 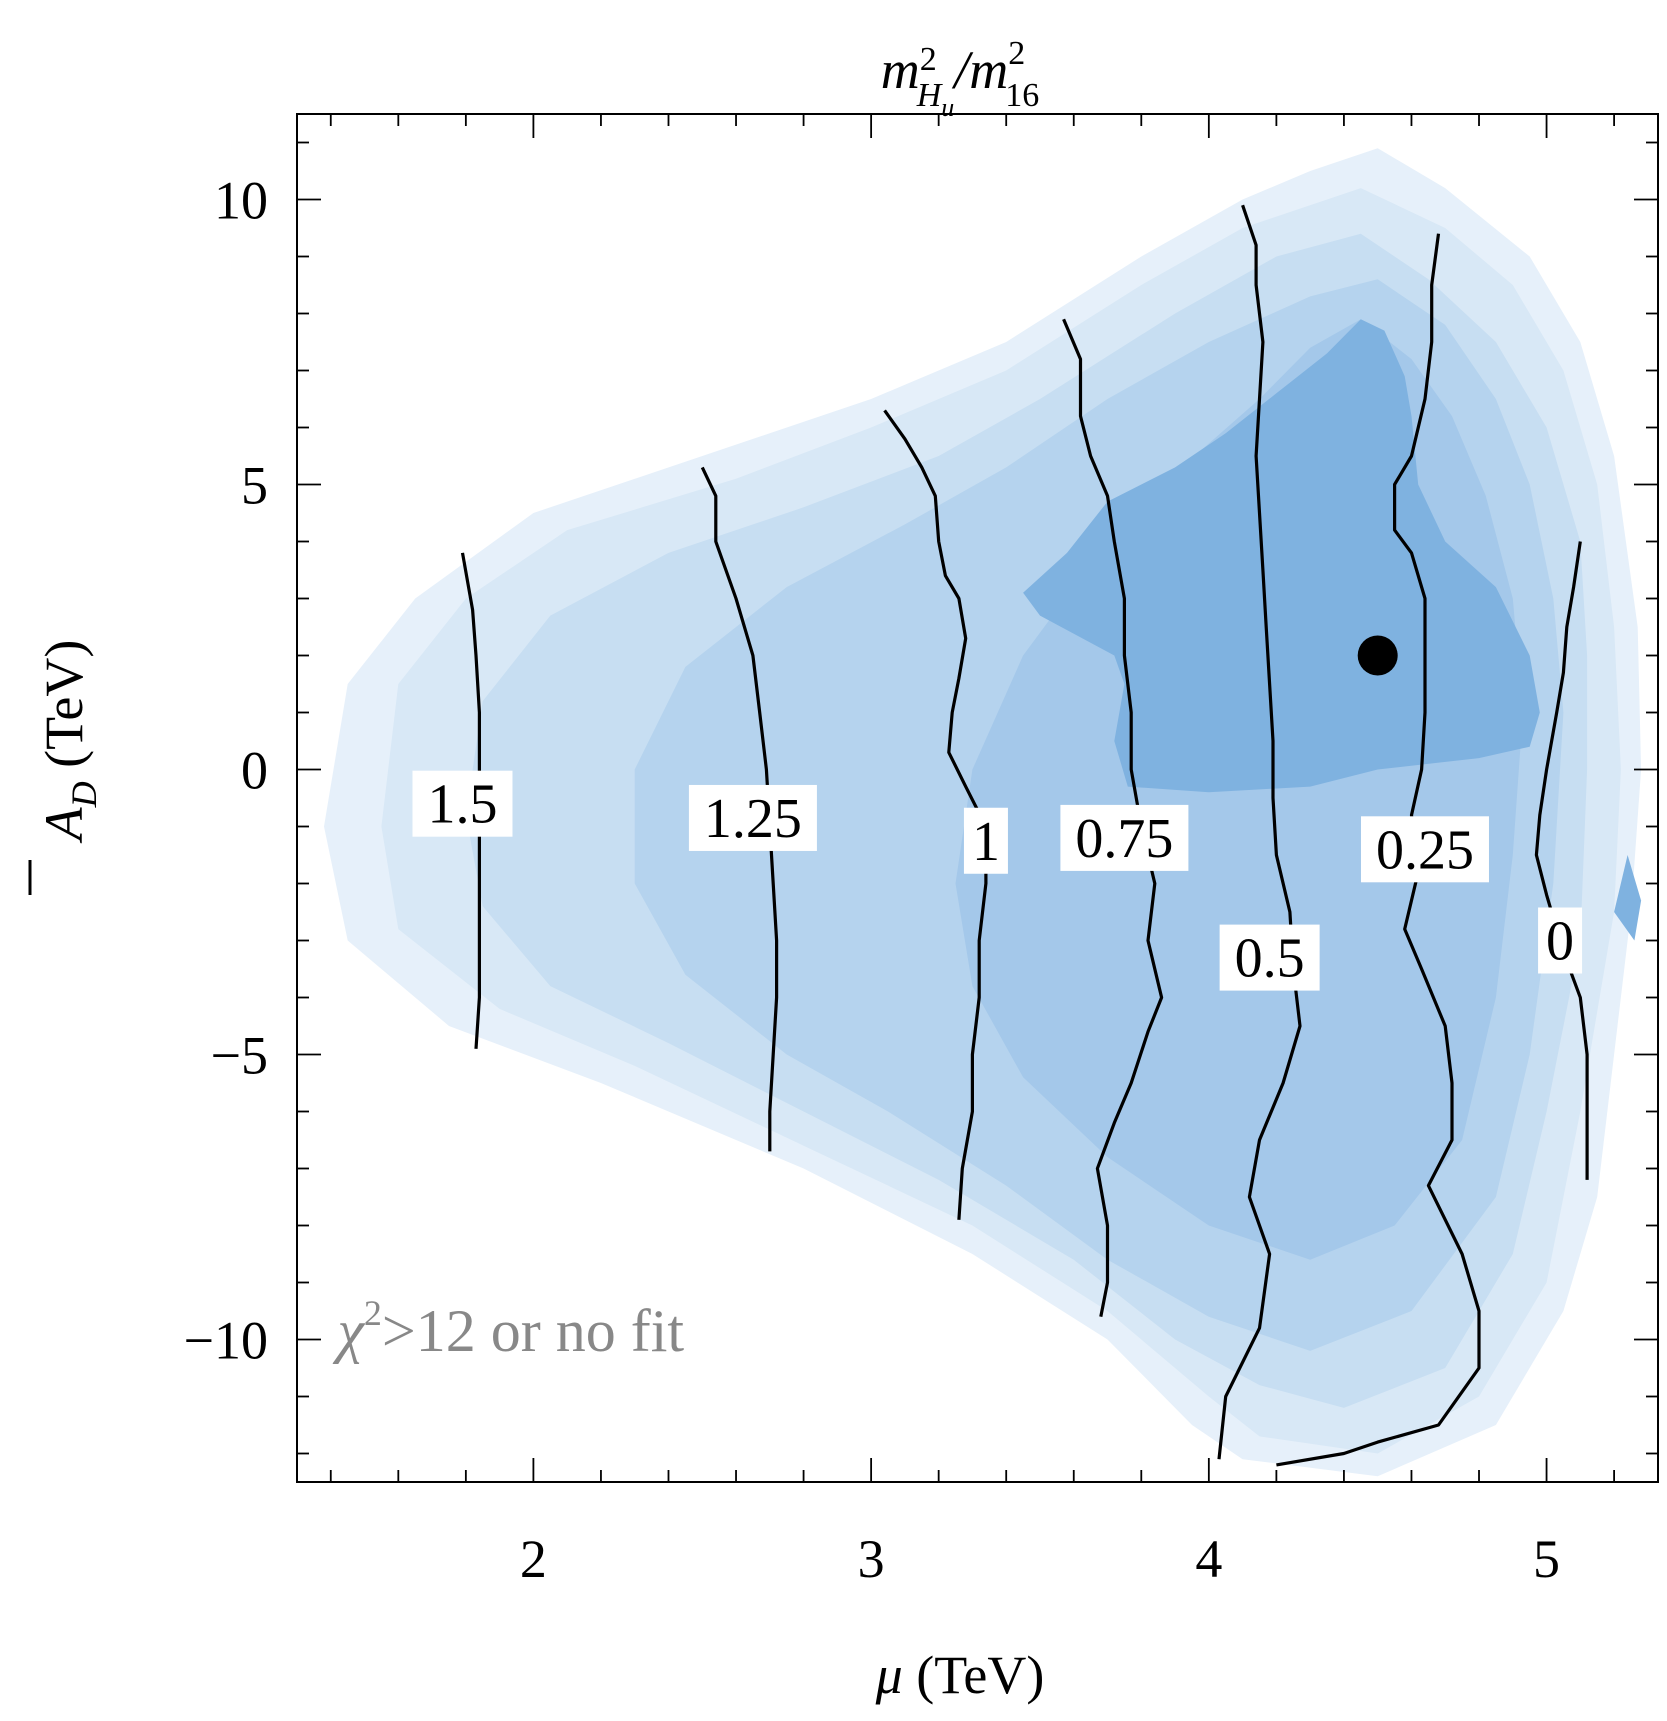 I want to click on no-fit-annotation: χ2>12 or no fit, so click(x=509, y=1328).